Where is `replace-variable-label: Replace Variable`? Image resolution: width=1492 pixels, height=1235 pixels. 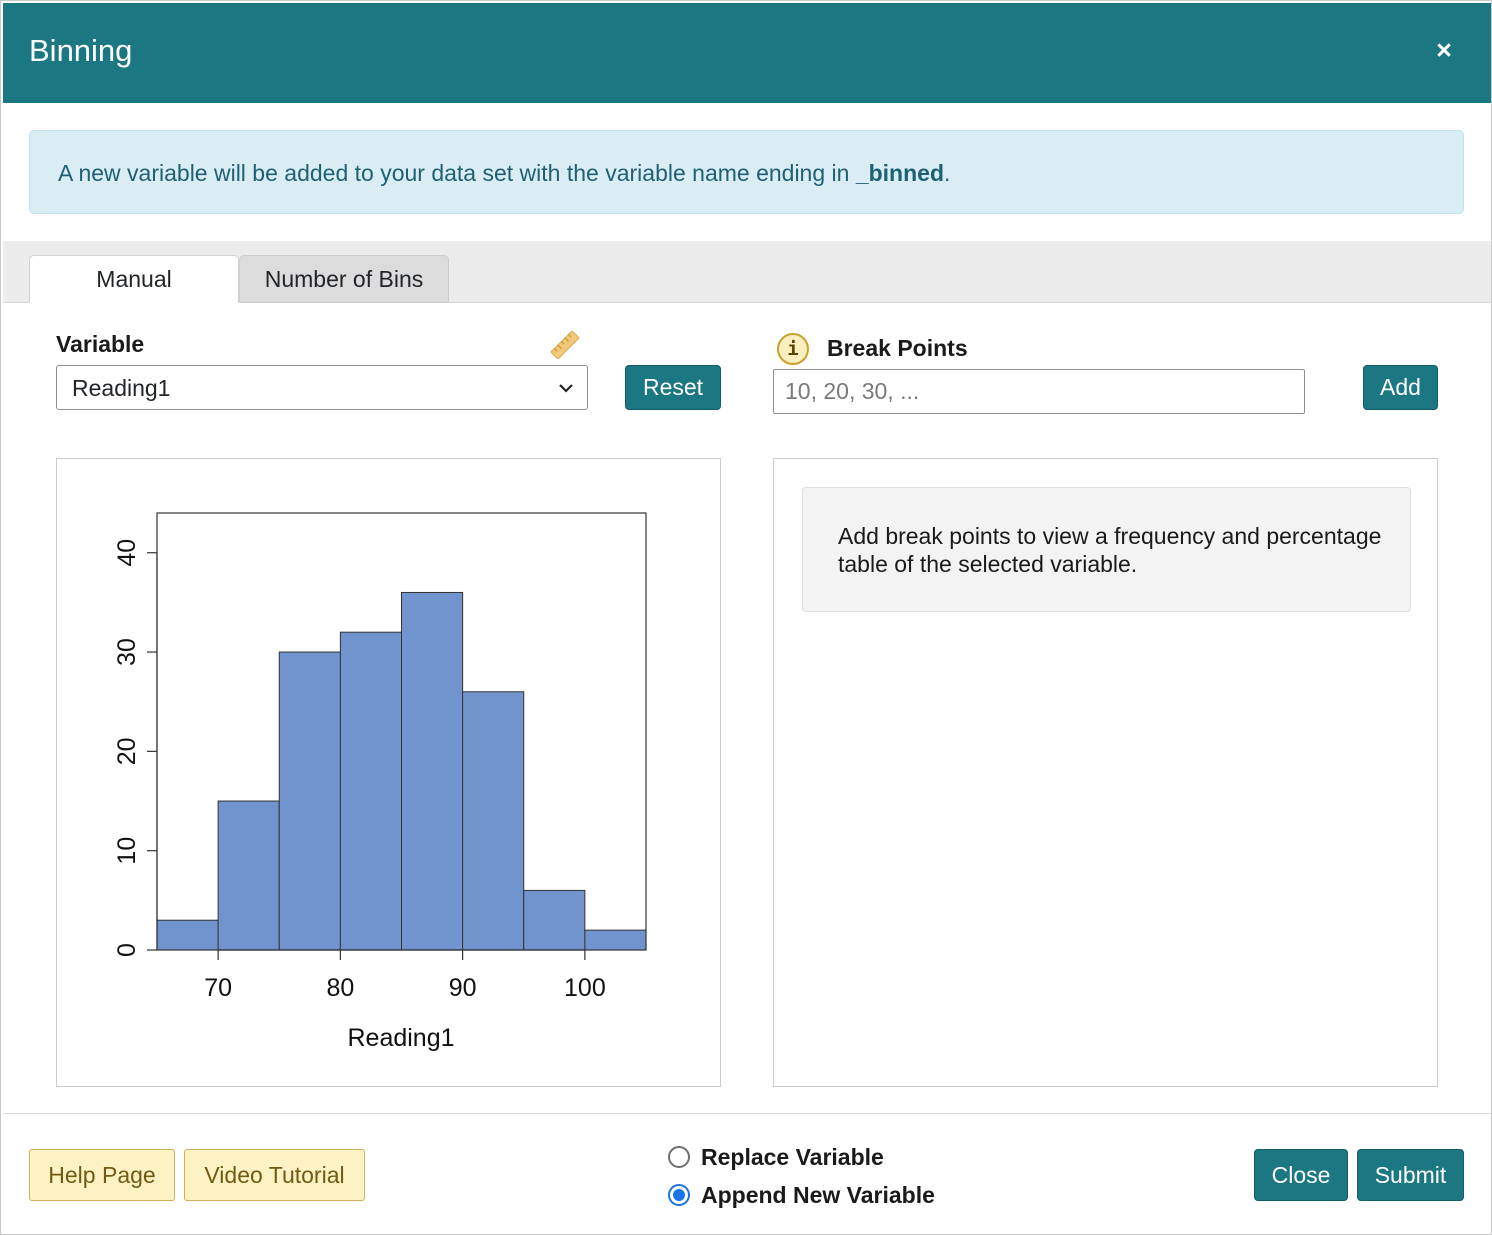
replace-variable-label: Replace Variable is located at coordinates (792, 1156).